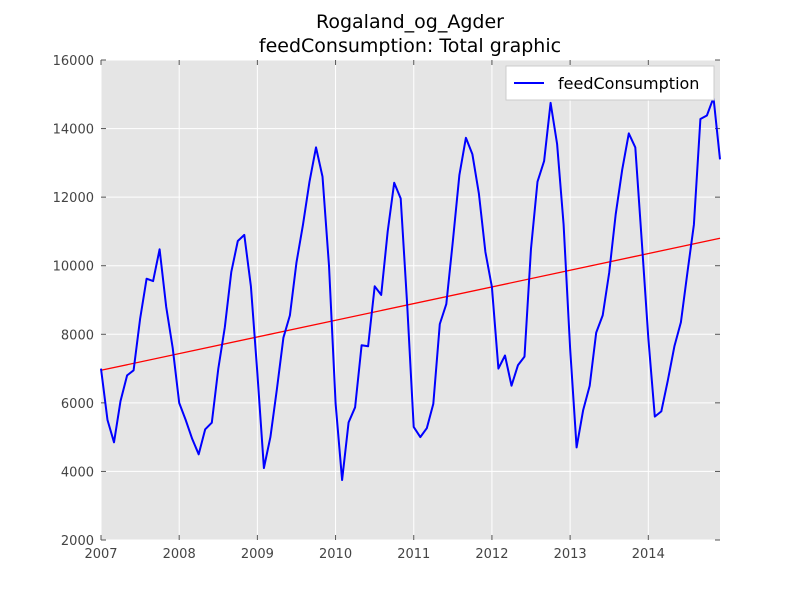 This screenshot has width=800, height=600. What do you see at coordinates (648, 554) in the screenshot?
I see `x-tick-label: 2014` at bounding box center [648, 554].